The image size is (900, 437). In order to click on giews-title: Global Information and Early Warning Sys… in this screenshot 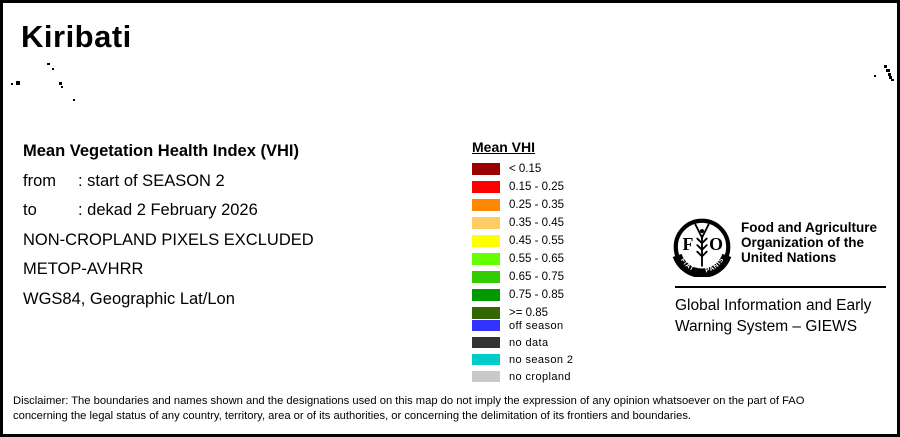, I will do `click(773, 316)`.